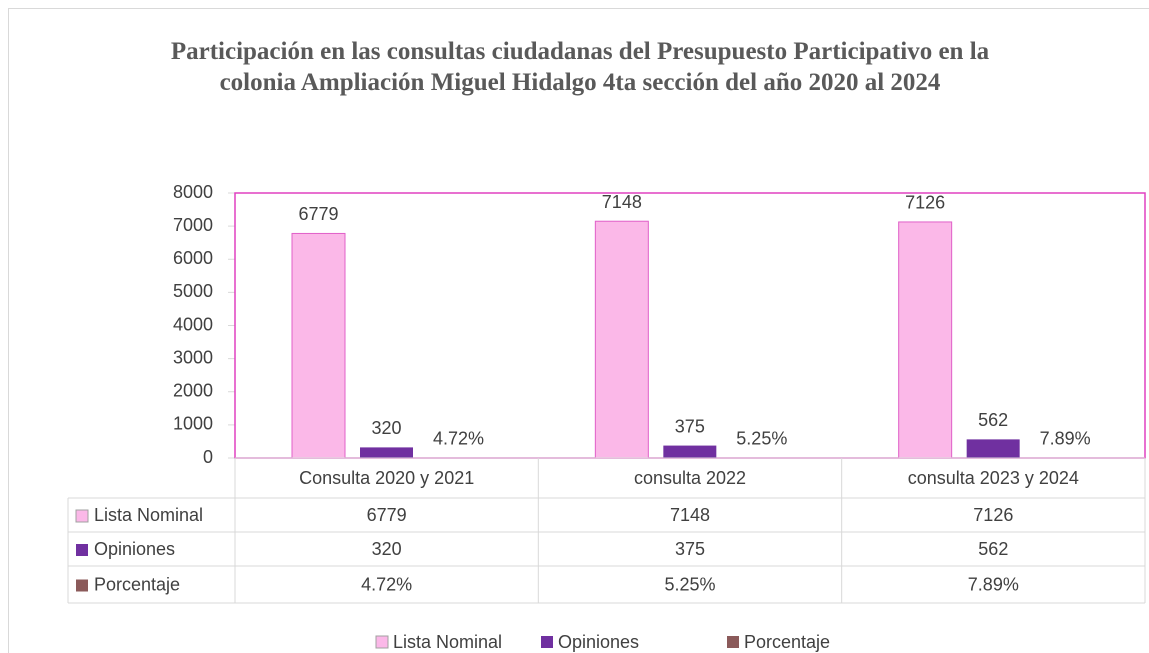 Image resolution: width=1149 pixels, height=653 pixels. Describe the element at coordinates (690, 549) in the screenshot. I see `table-cell: 375` at that location.